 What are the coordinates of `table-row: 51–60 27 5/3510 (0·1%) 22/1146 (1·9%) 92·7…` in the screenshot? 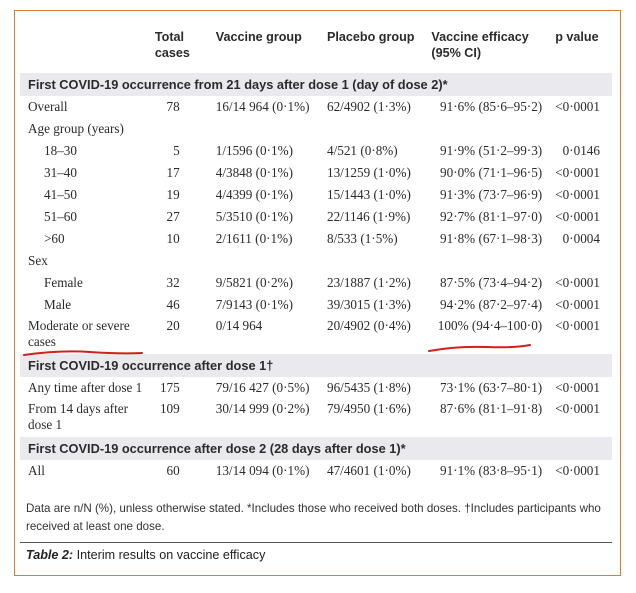 It's located at (322, 216).